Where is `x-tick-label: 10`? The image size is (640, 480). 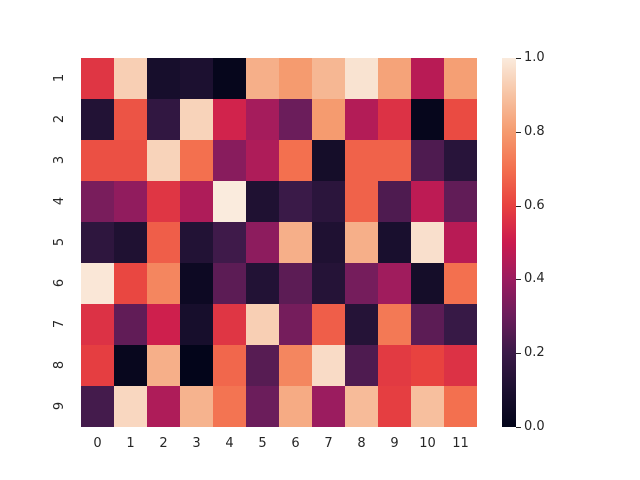
x-tick-label: 10 is located at coordinates (427, 443).